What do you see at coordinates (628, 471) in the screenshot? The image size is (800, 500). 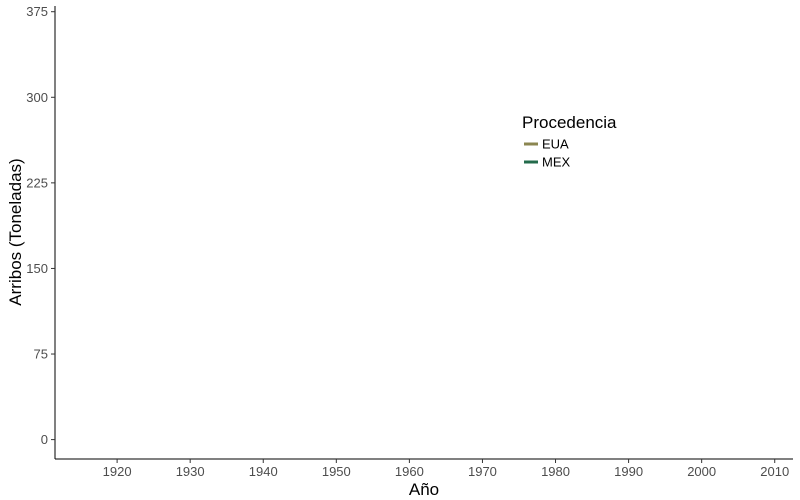 I see `x-tick-label: 1990` at bounding box center [628, 471].